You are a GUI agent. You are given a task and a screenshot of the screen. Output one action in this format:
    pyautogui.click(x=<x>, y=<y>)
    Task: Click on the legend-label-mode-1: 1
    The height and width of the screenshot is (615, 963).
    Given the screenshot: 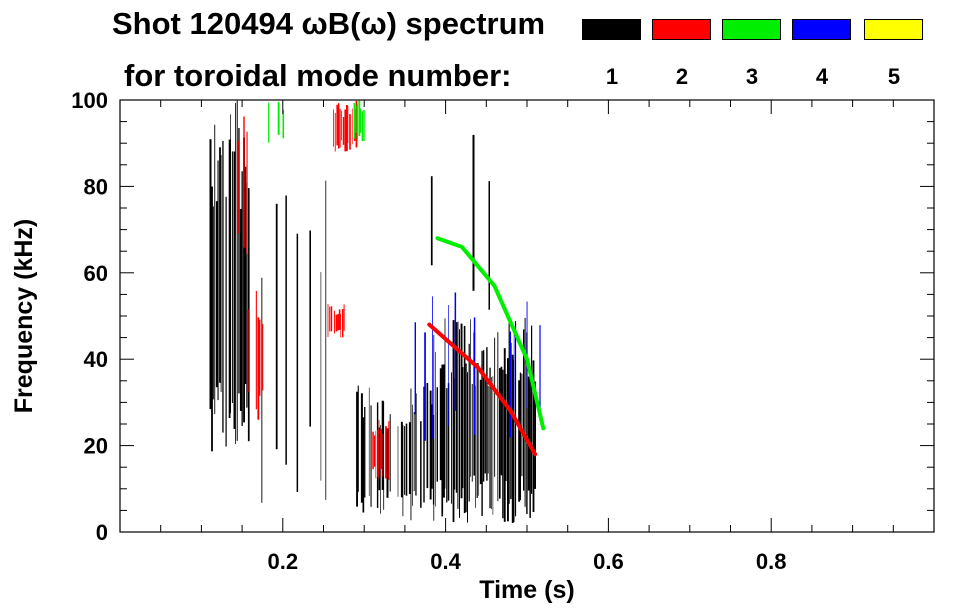 What is the action you would take?
    pyautogui.click(x=612, y=76)
    